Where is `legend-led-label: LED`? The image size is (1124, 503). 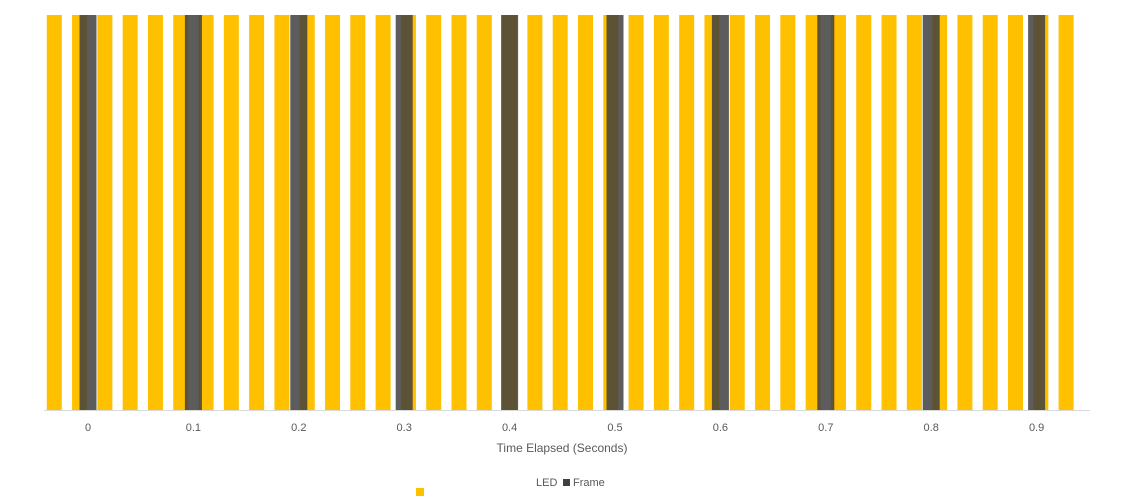 legend-led-label: LED is located at coordinates (546, 483).